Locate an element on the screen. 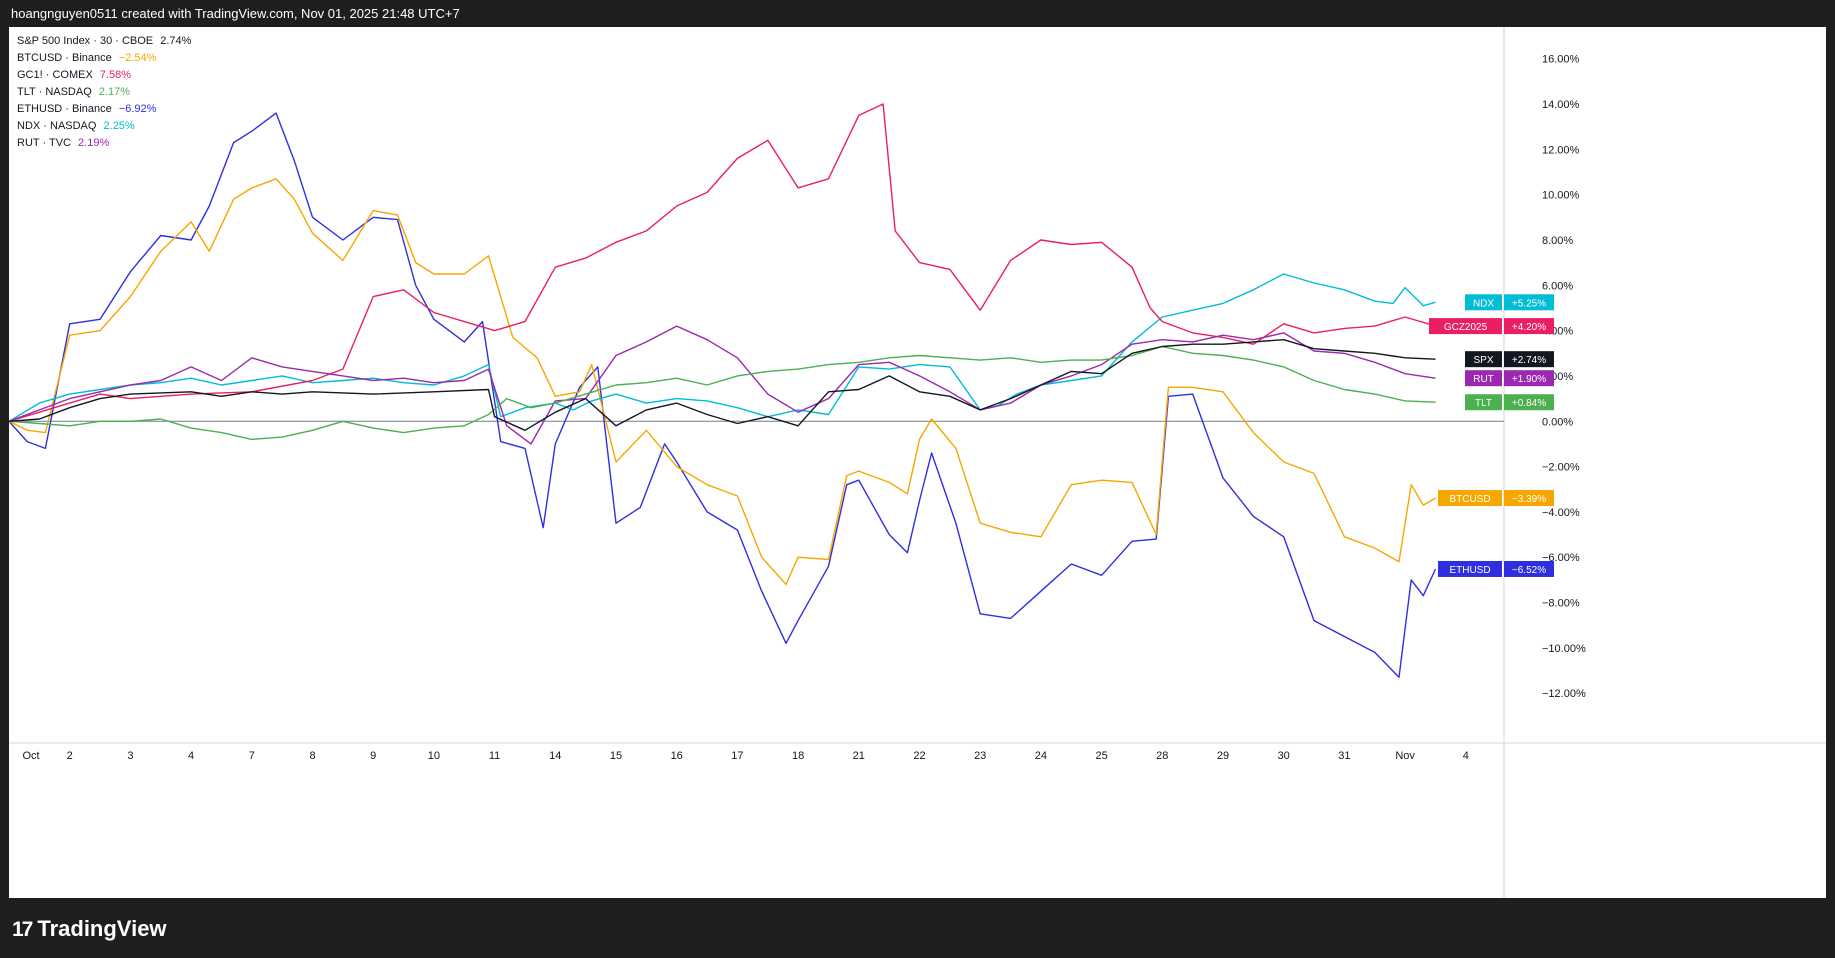 Image resolution: width=1835 pixels, height=958 pixels. logo-mark-icon: 17 is located at coordinates (22, 929).